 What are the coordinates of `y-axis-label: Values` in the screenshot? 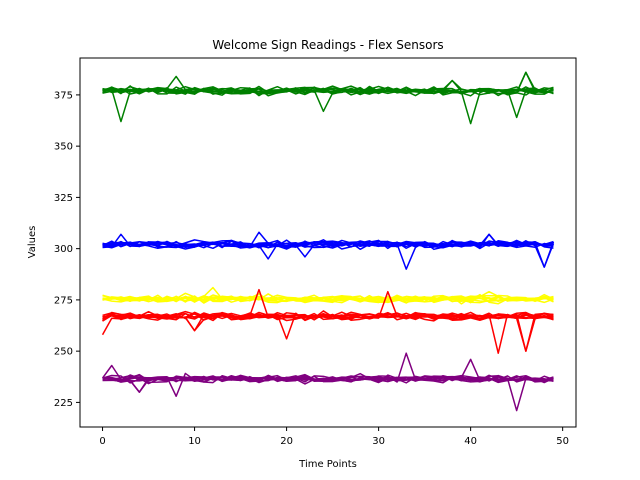 It's located at (32, 242).